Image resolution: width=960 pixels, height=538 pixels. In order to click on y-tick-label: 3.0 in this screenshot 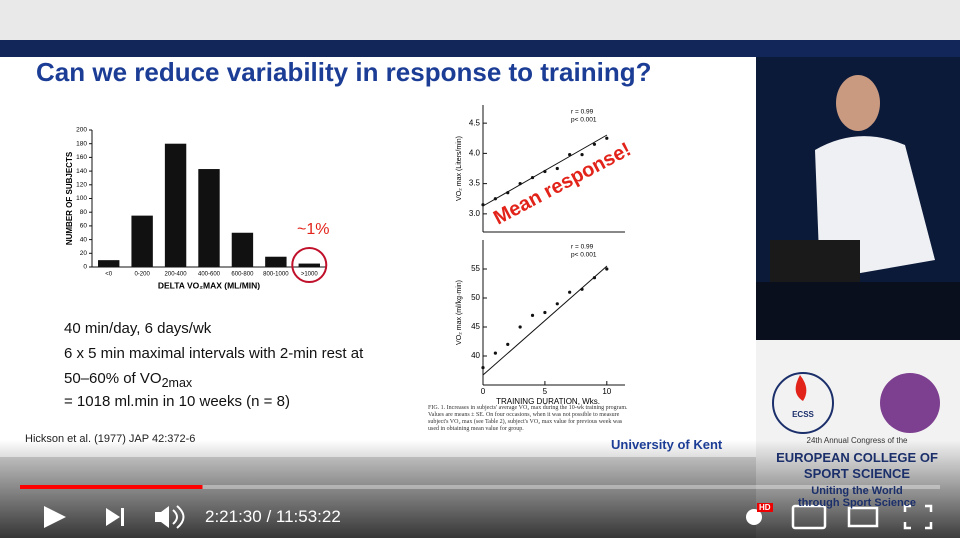, I will do `click(475, 213)`.